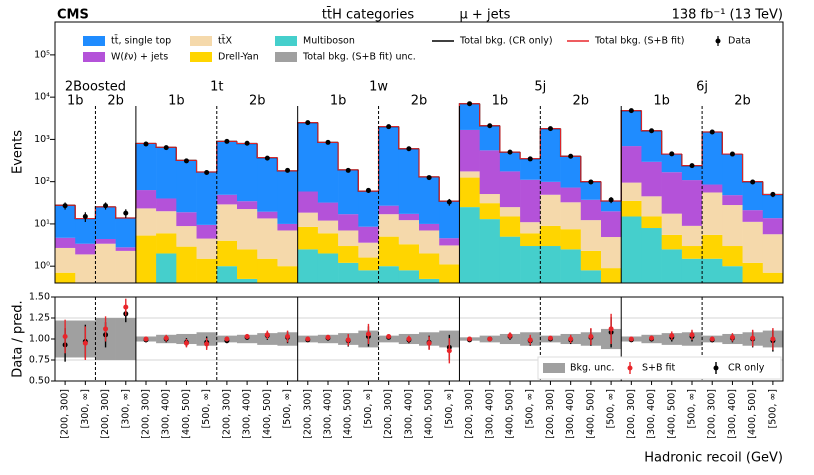 This screenshot has height=475, width=814. What do you see at coordinates (328, 414) in the screenshot?
I see `x-tick-label: [300, 400]` at bounding box center [328, 414].